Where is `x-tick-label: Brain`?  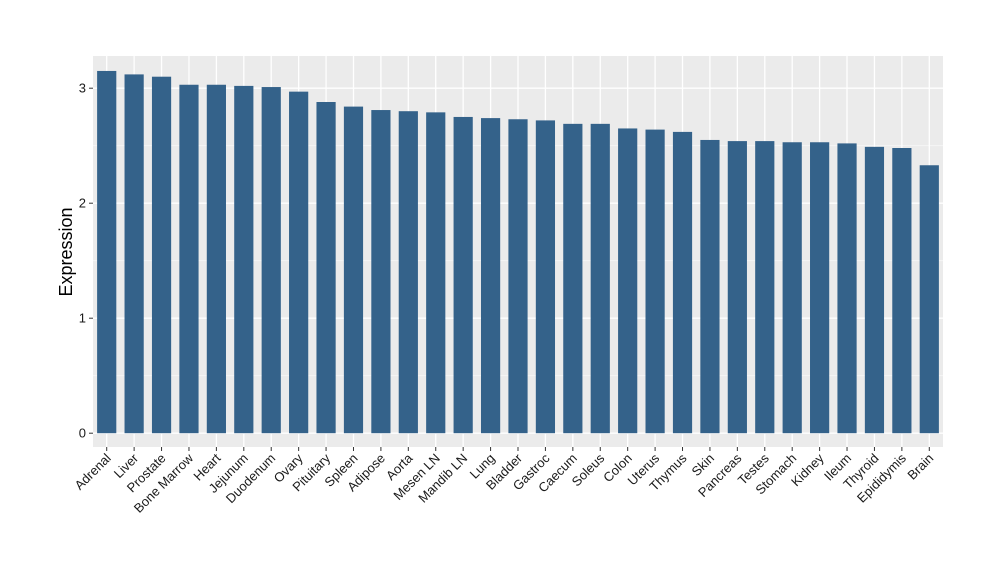 x-tick-label: Brain is located at coordinates (920, 467).